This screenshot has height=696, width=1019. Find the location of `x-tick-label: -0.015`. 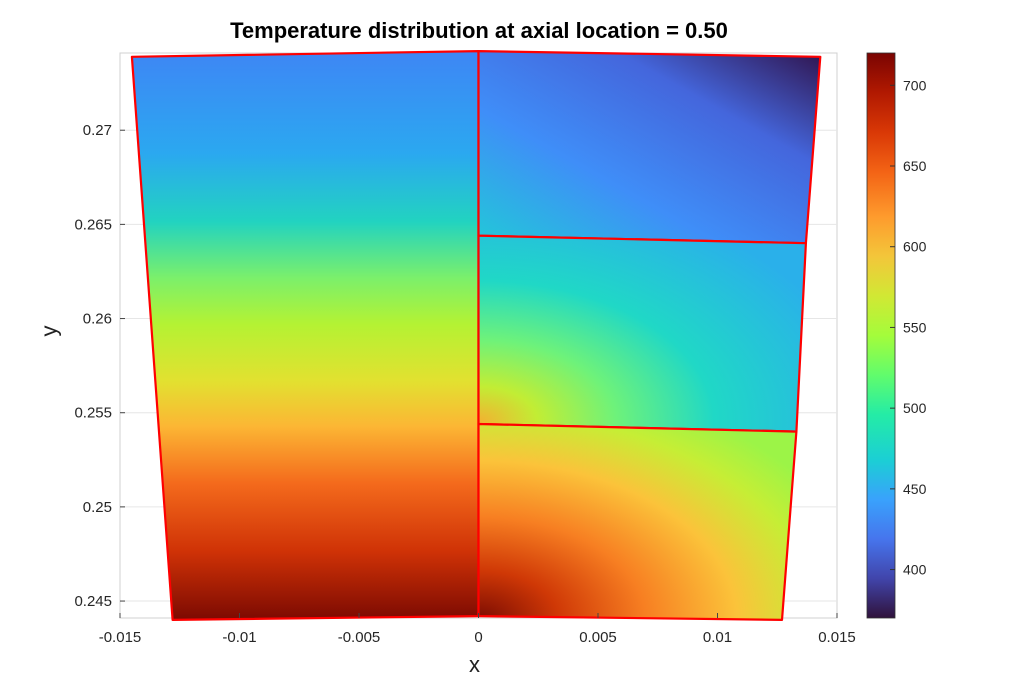

x-tick-label: -0.015 is located at coordinates (120, 637).